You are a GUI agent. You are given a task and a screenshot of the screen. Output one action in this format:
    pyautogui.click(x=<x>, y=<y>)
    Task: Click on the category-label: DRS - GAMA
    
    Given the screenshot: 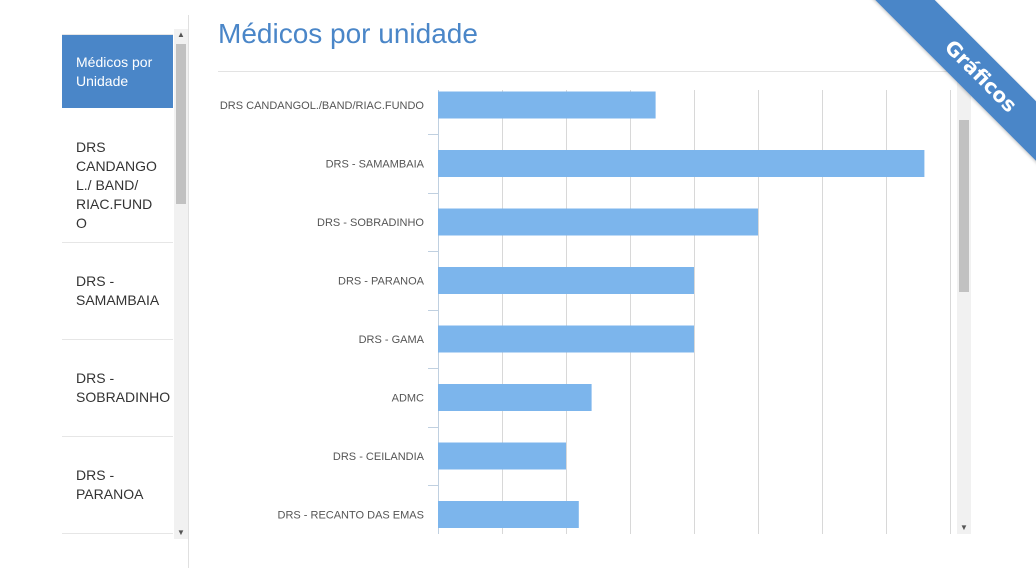 What is the action you would take?
    pyautogui.click(x=392, y=340)
    